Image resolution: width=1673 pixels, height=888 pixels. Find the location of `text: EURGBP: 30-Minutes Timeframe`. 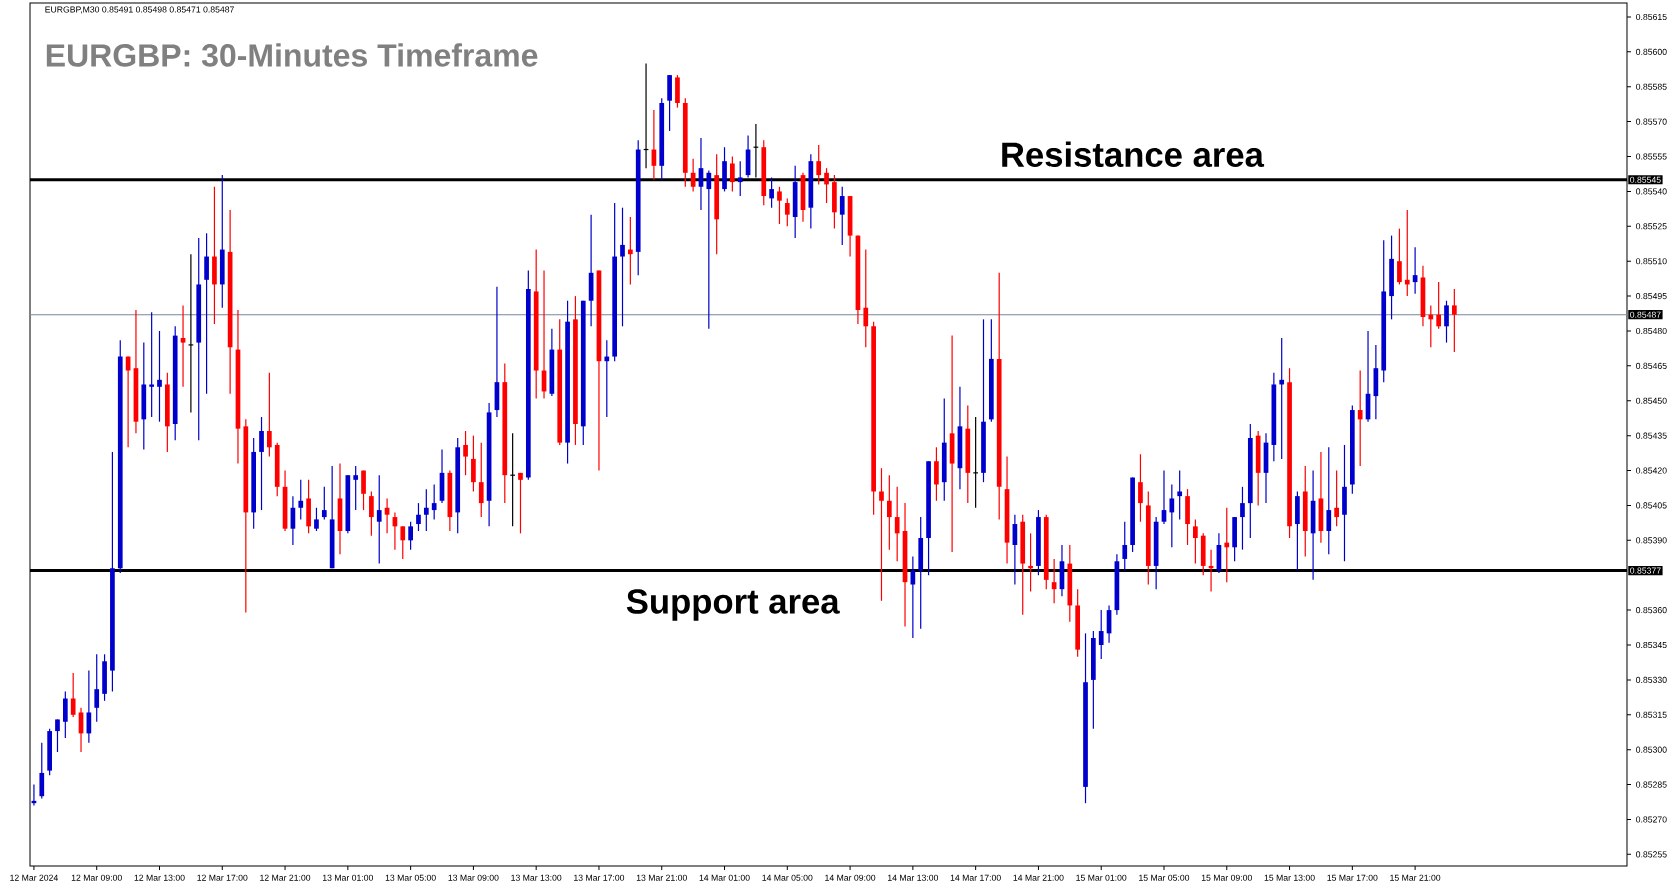

text: EURGBP: 30-Minutes Timeframe is located at coordinates (292, 55).